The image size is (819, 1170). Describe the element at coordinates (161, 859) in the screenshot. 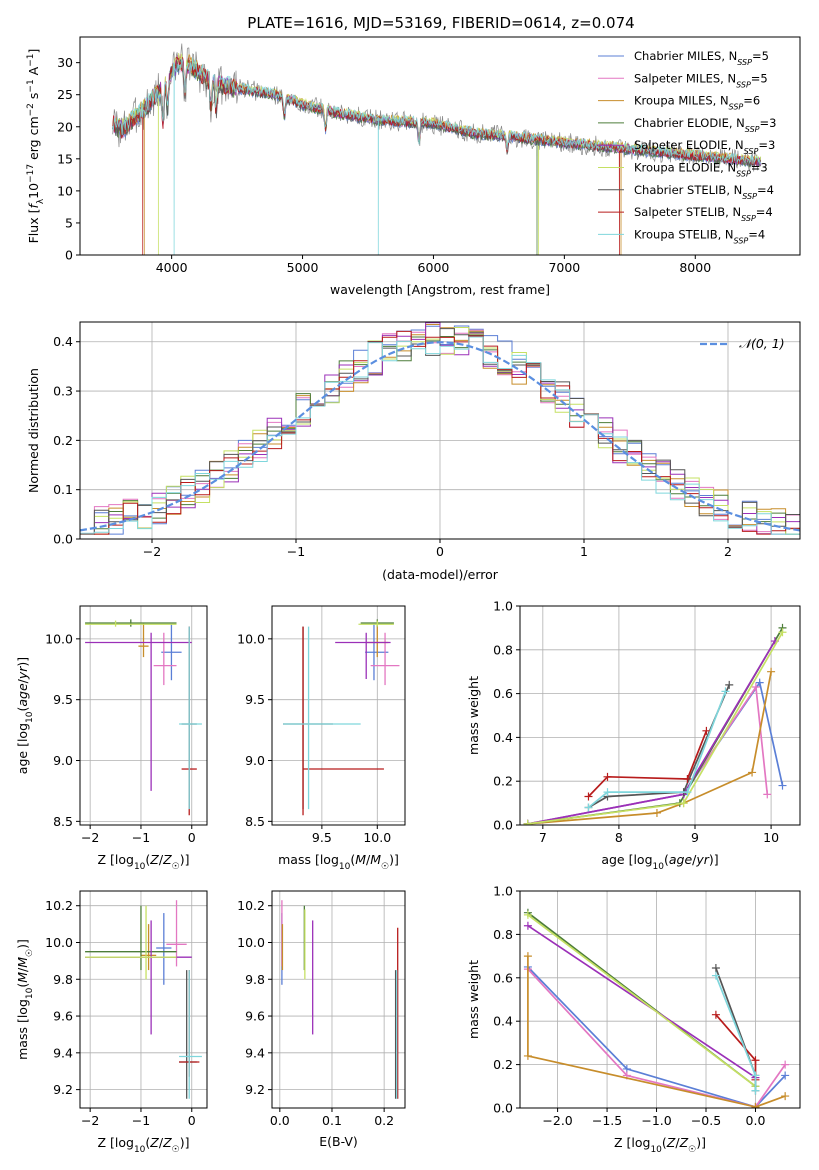

I see `label-part: /` at that location.